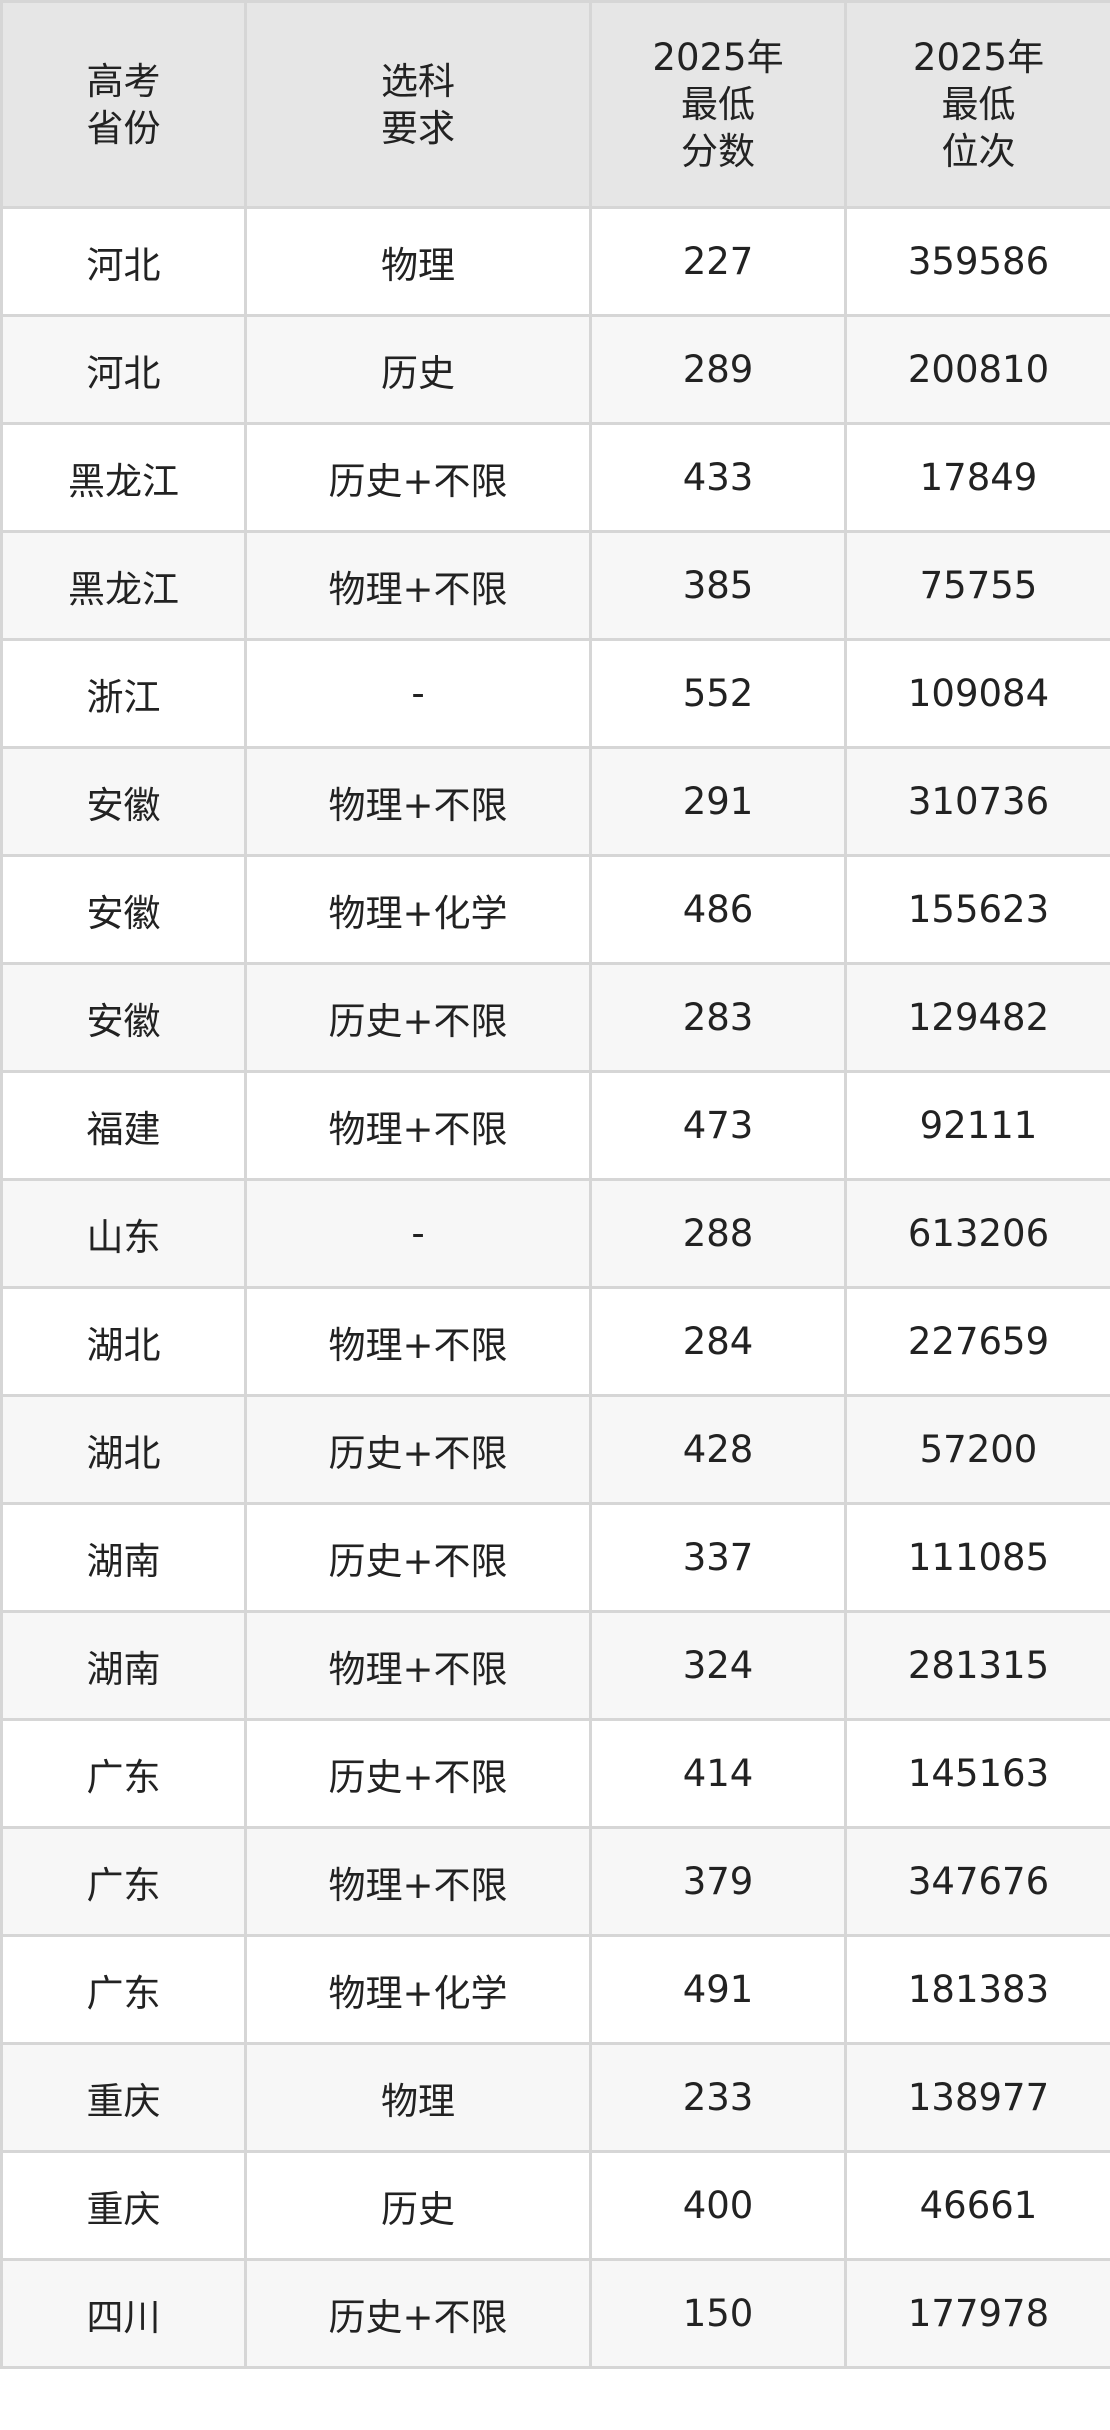  I want to click on table-row: 黑龙江 历史+不限 433 17849, so click(555, 477).